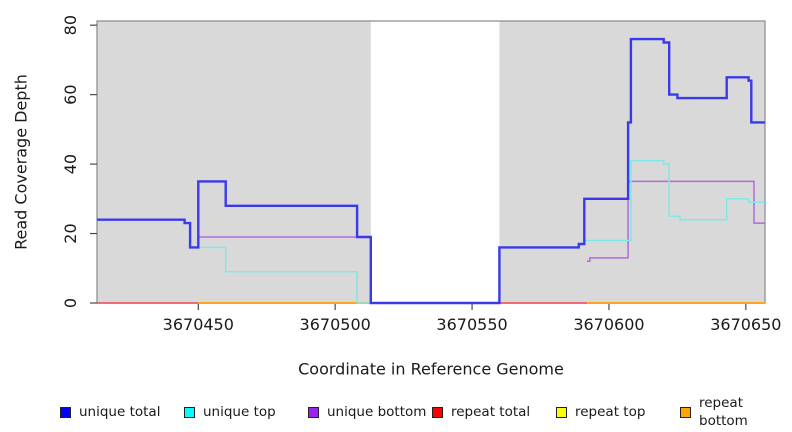  I want to click on legend-label: unique bottom, so click(377, 412).